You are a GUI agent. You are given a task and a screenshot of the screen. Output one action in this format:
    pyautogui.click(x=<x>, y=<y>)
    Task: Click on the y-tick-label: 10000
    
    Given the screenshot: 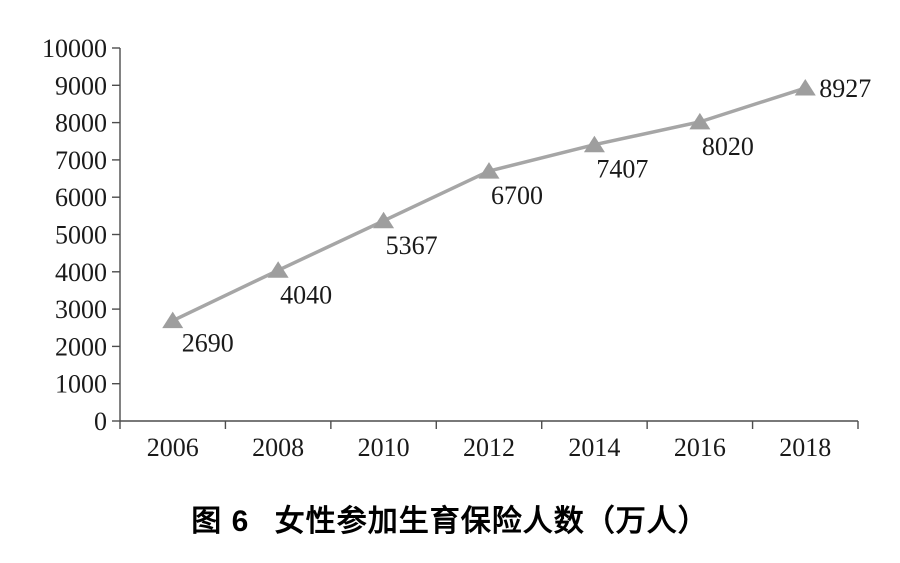 What is the action you would take?
    pyautogui.click(x=74, y=48)
    